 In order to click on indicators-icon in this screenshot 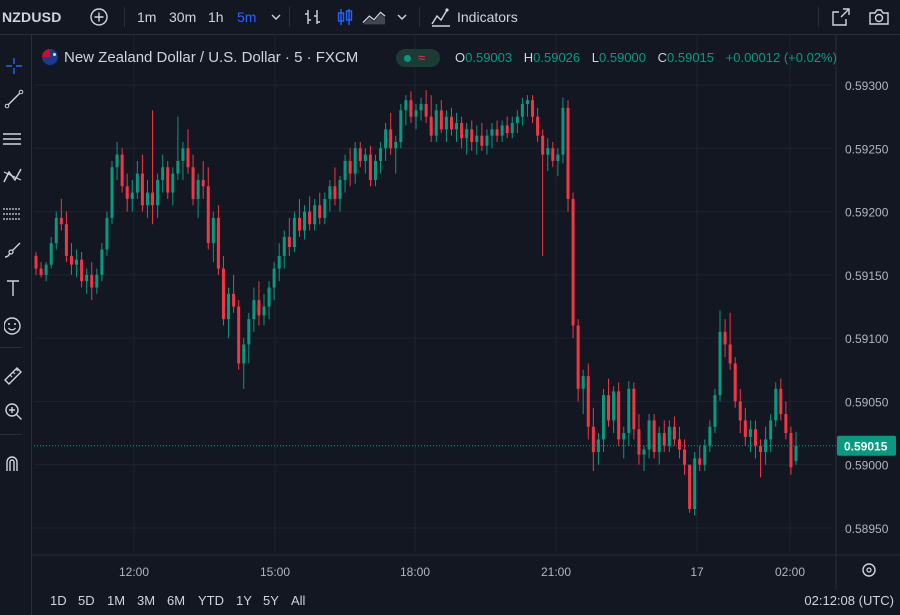, I will do `click(441, 17)`.